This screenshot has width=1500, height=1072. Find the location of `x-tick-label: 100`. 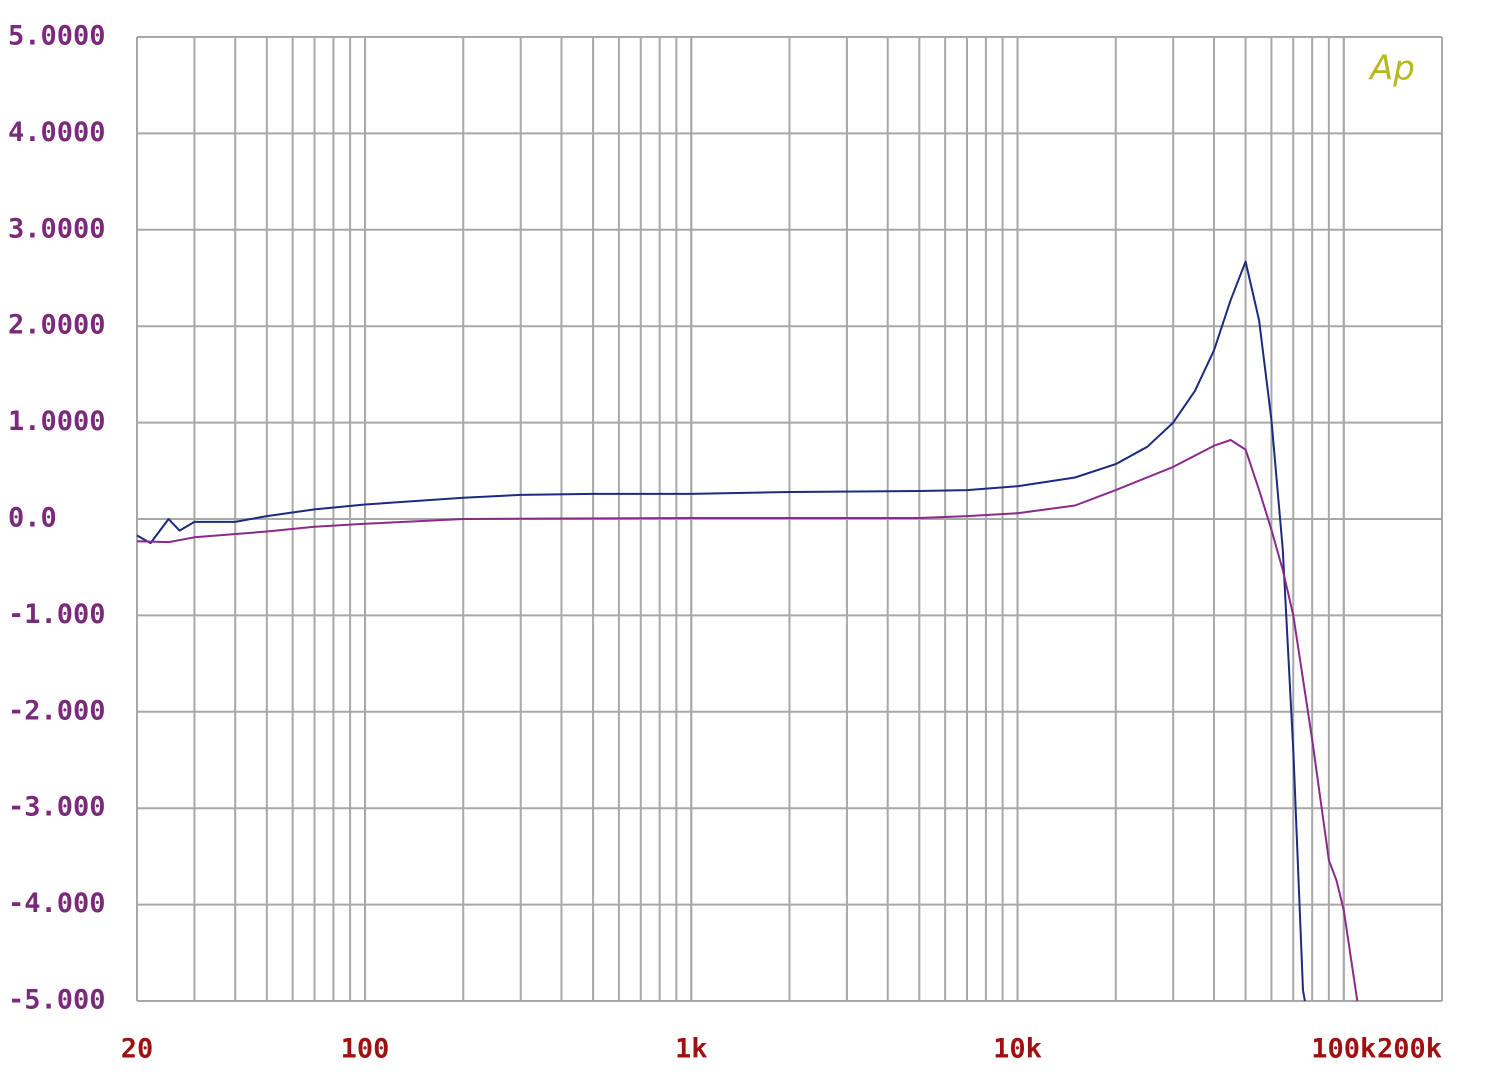

x-tick-label: 100 is located at coordinates (365, 1049).